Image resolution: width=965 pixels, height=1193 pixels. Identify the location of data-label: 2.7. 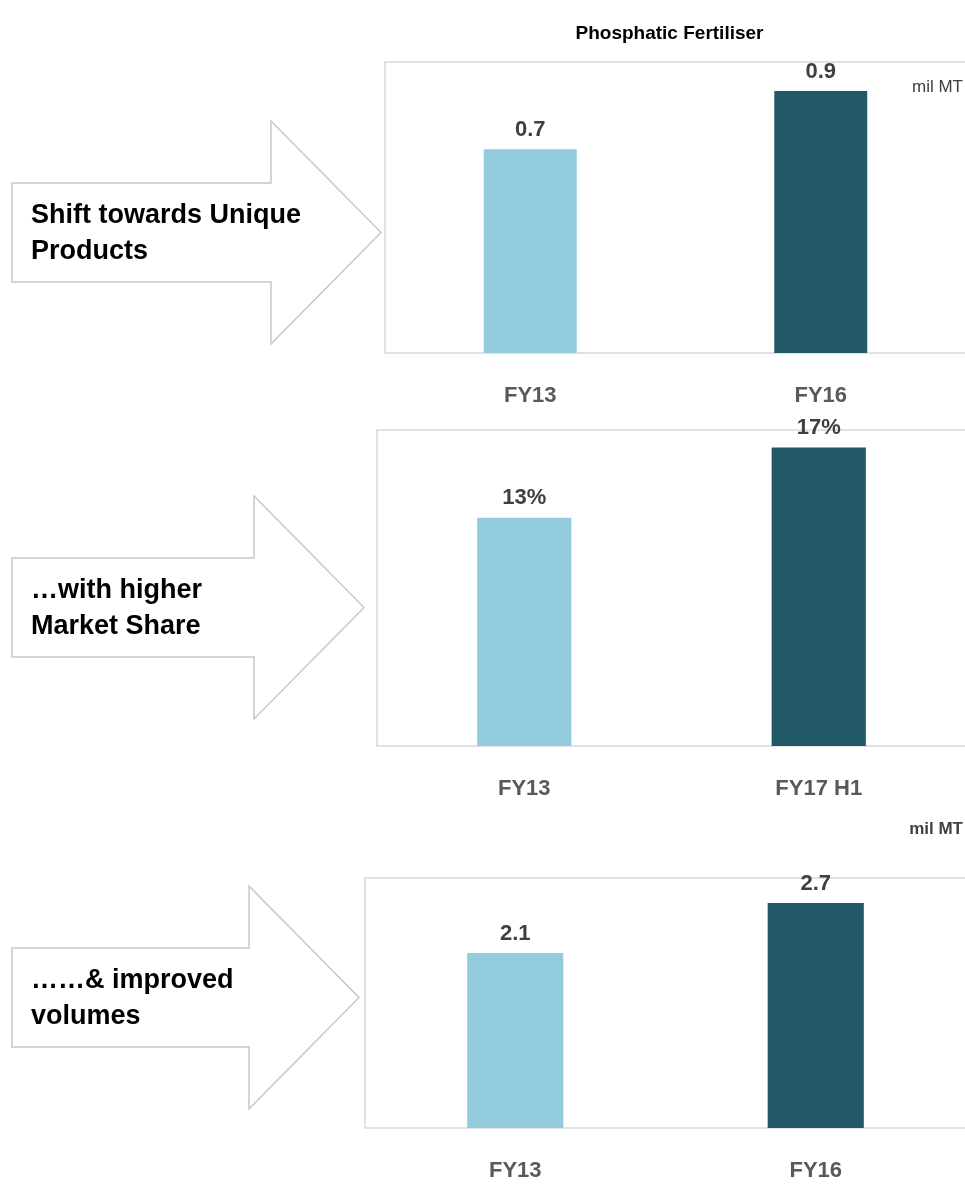
(816, 882).